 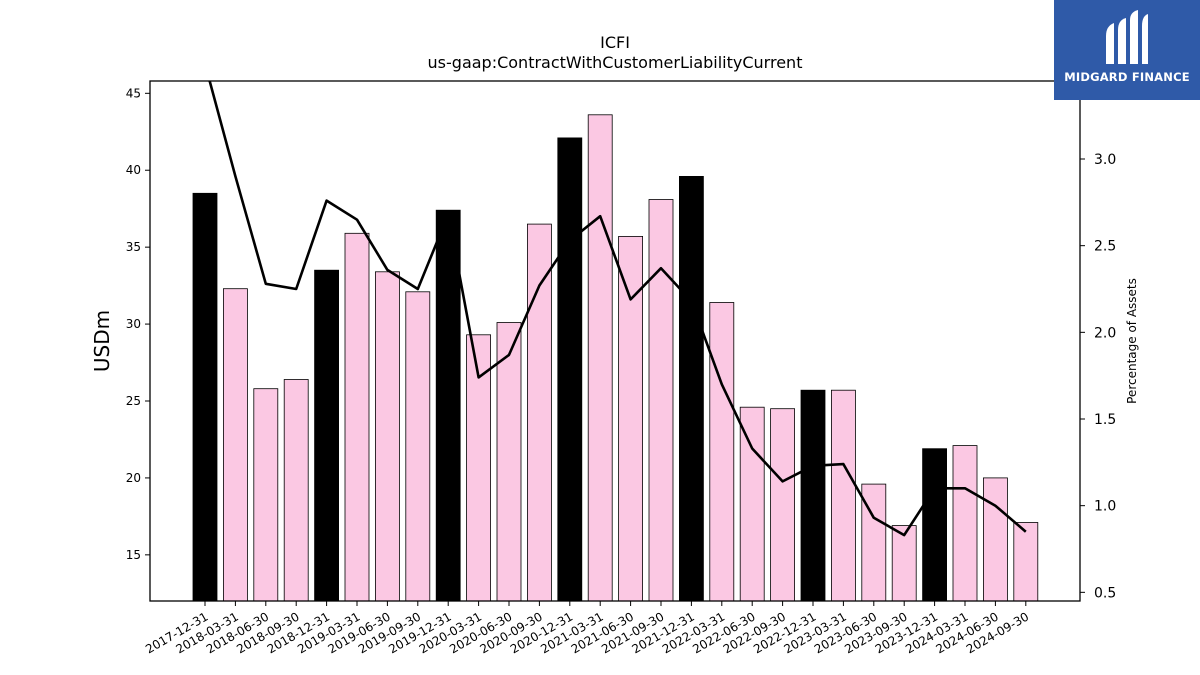 What do you see at coordinates (133, 555) in the screenshot?
I see `y-tick-label: 15` at bounding box center [133, 555].